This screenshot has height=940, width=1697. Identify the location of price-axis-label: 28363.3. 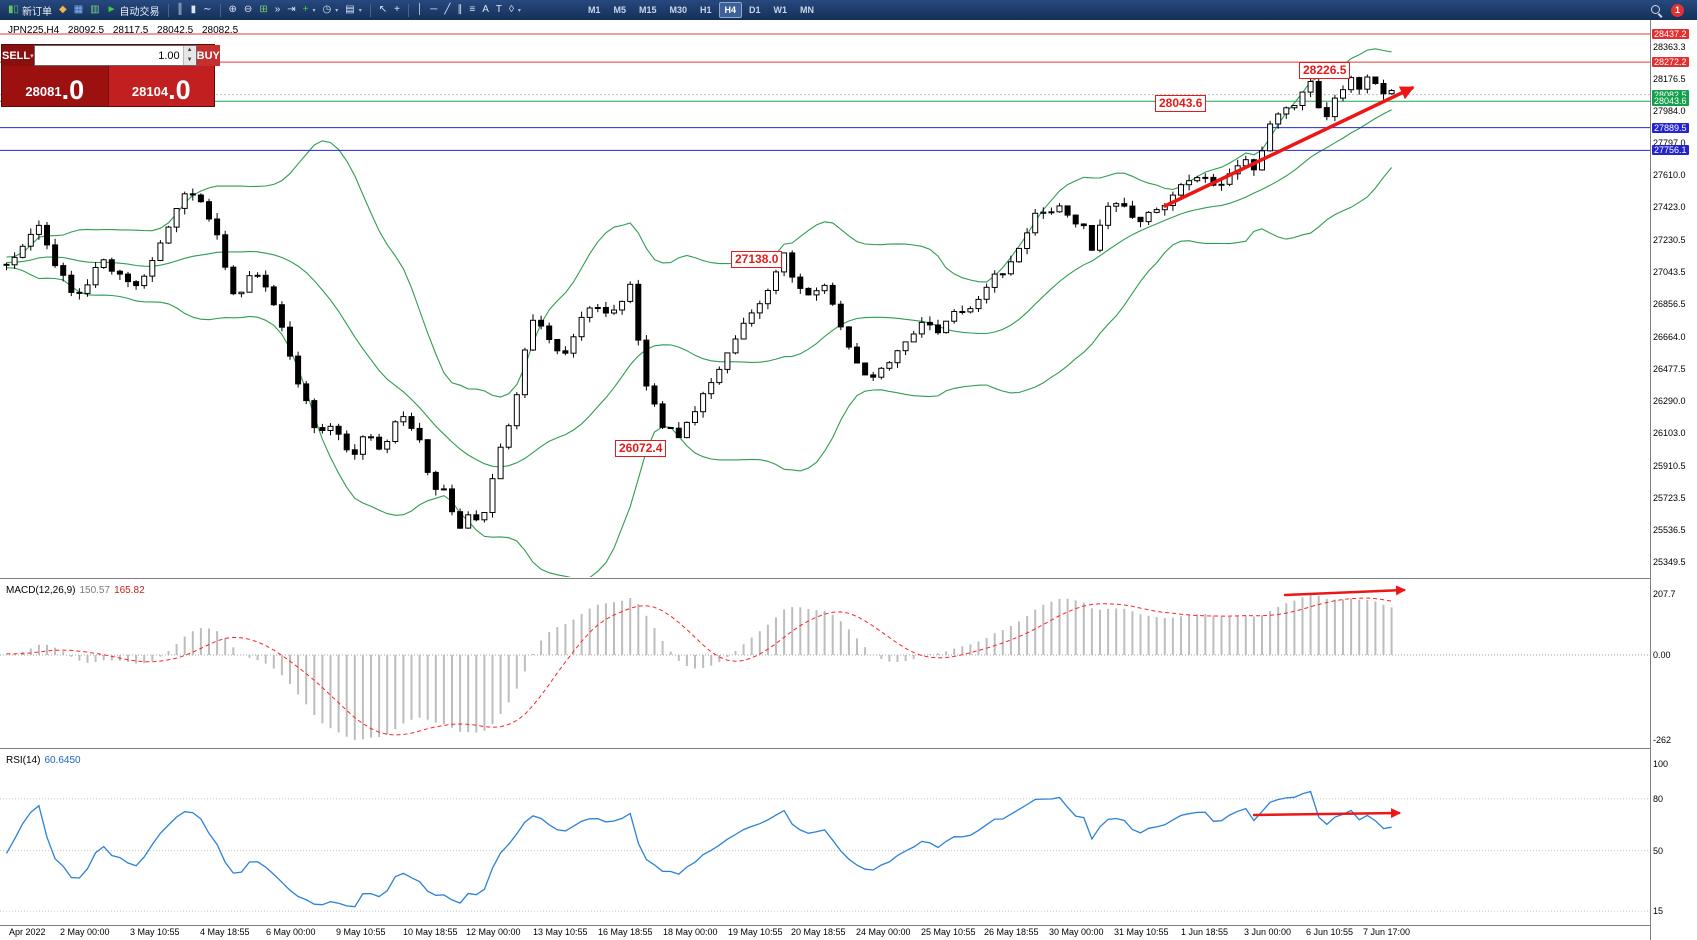
(1669, 47).